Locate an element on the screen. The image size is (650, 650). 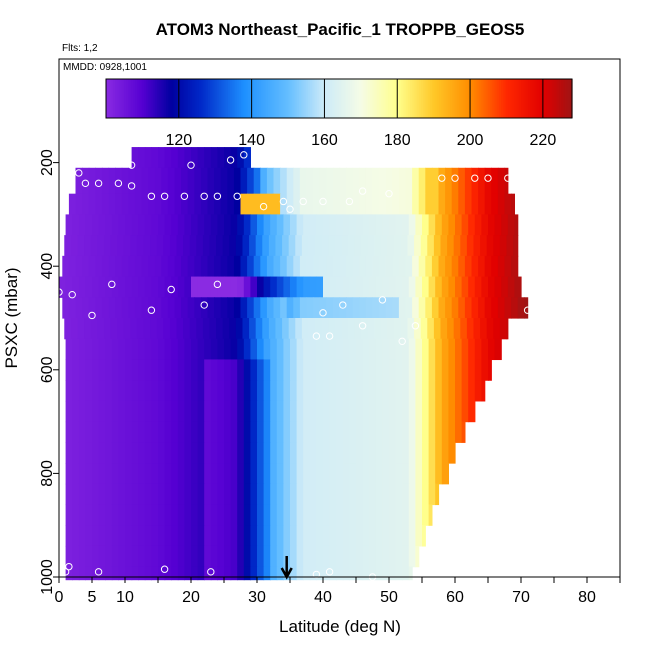
x-tick-label: 70 is located at coordinates (521, 597).